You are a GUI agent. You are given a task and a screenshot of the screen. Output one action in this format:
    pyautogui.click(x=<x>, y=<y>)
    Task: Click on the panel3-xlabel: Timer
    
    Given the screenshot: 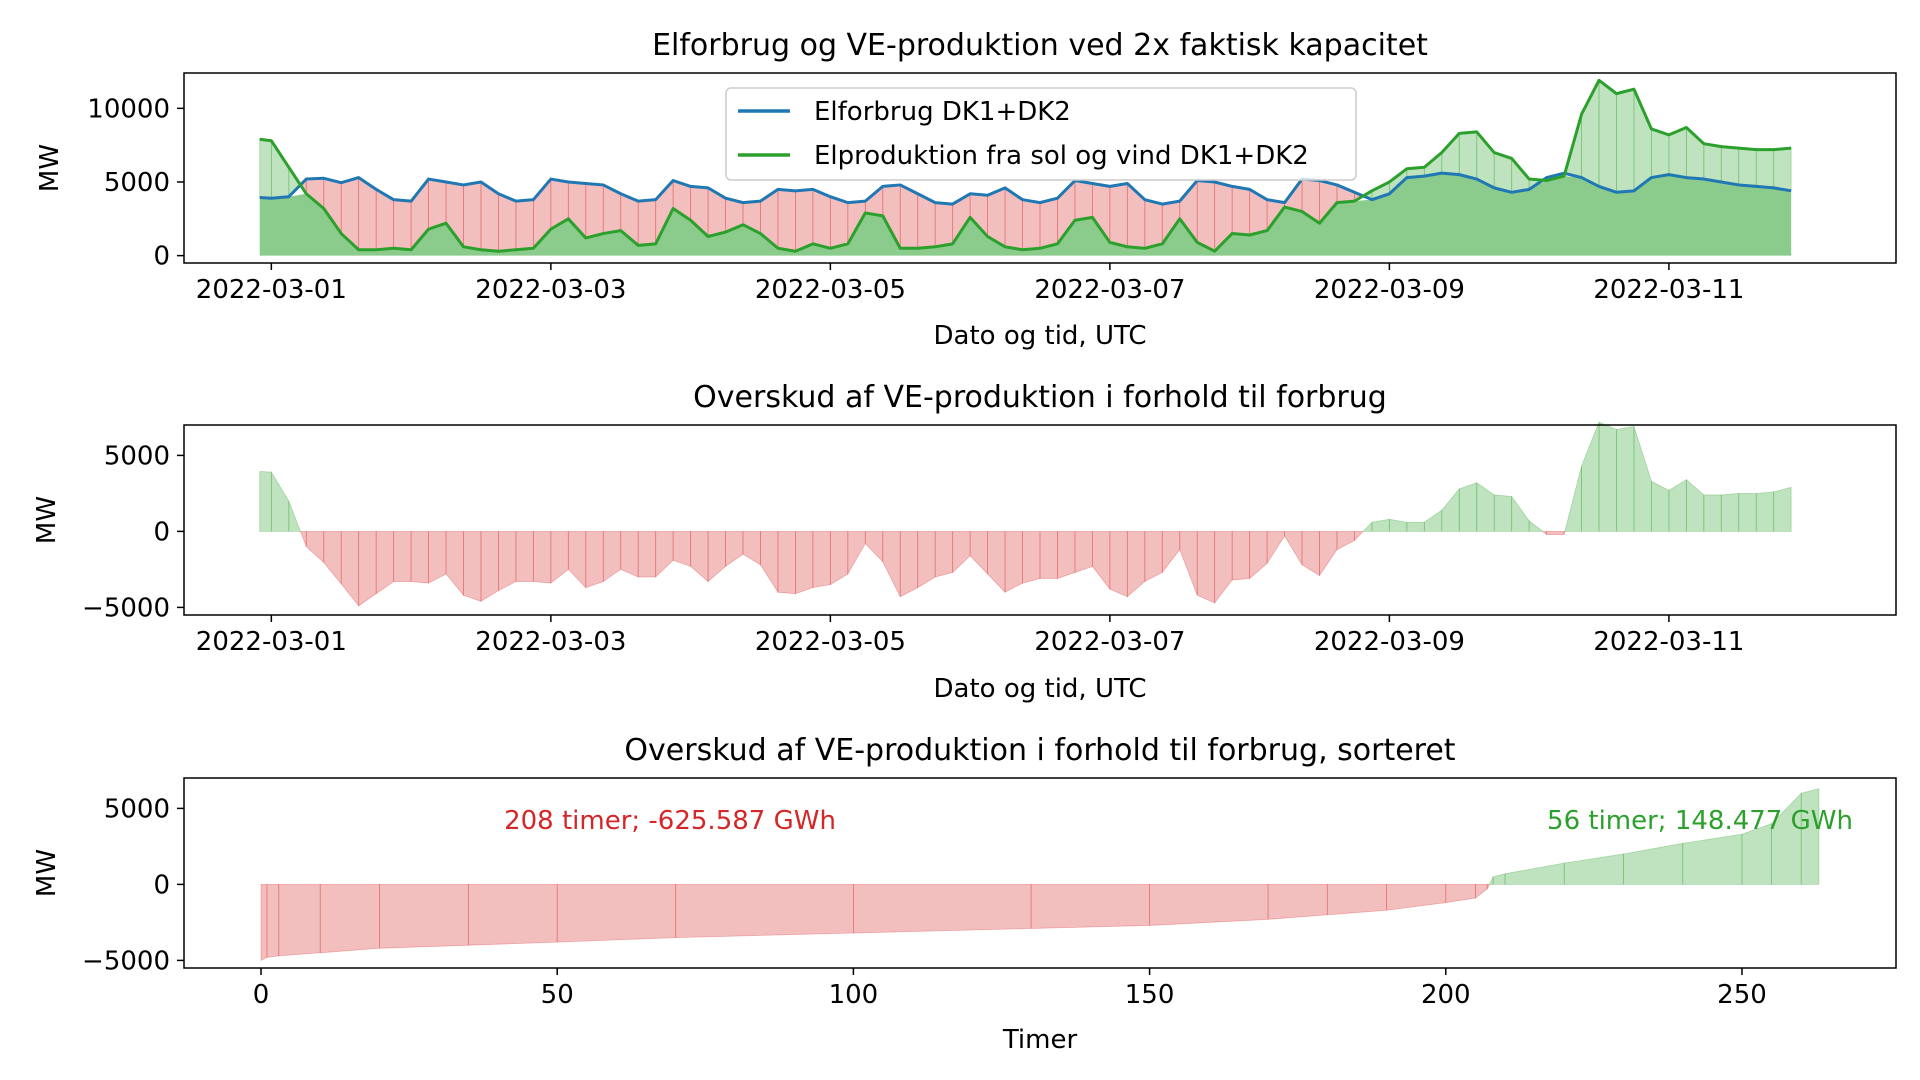 What is the action you would take?
    pyautogui.click(x=1040, y=1040)
    